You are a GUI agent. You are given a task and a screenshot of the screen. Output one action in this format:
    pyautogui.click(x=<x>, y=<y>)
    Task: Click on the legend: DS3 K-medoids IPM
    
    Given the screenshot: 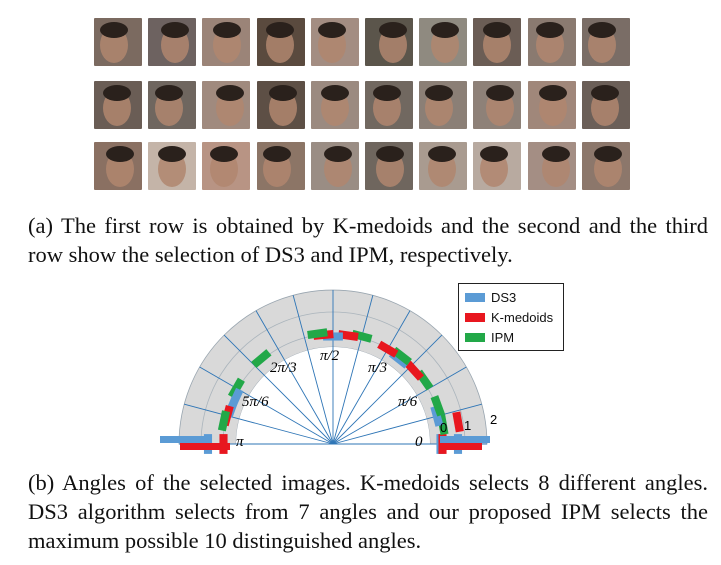 What is the action you would take?
    pyautogui.click(x=511, y=317)
    